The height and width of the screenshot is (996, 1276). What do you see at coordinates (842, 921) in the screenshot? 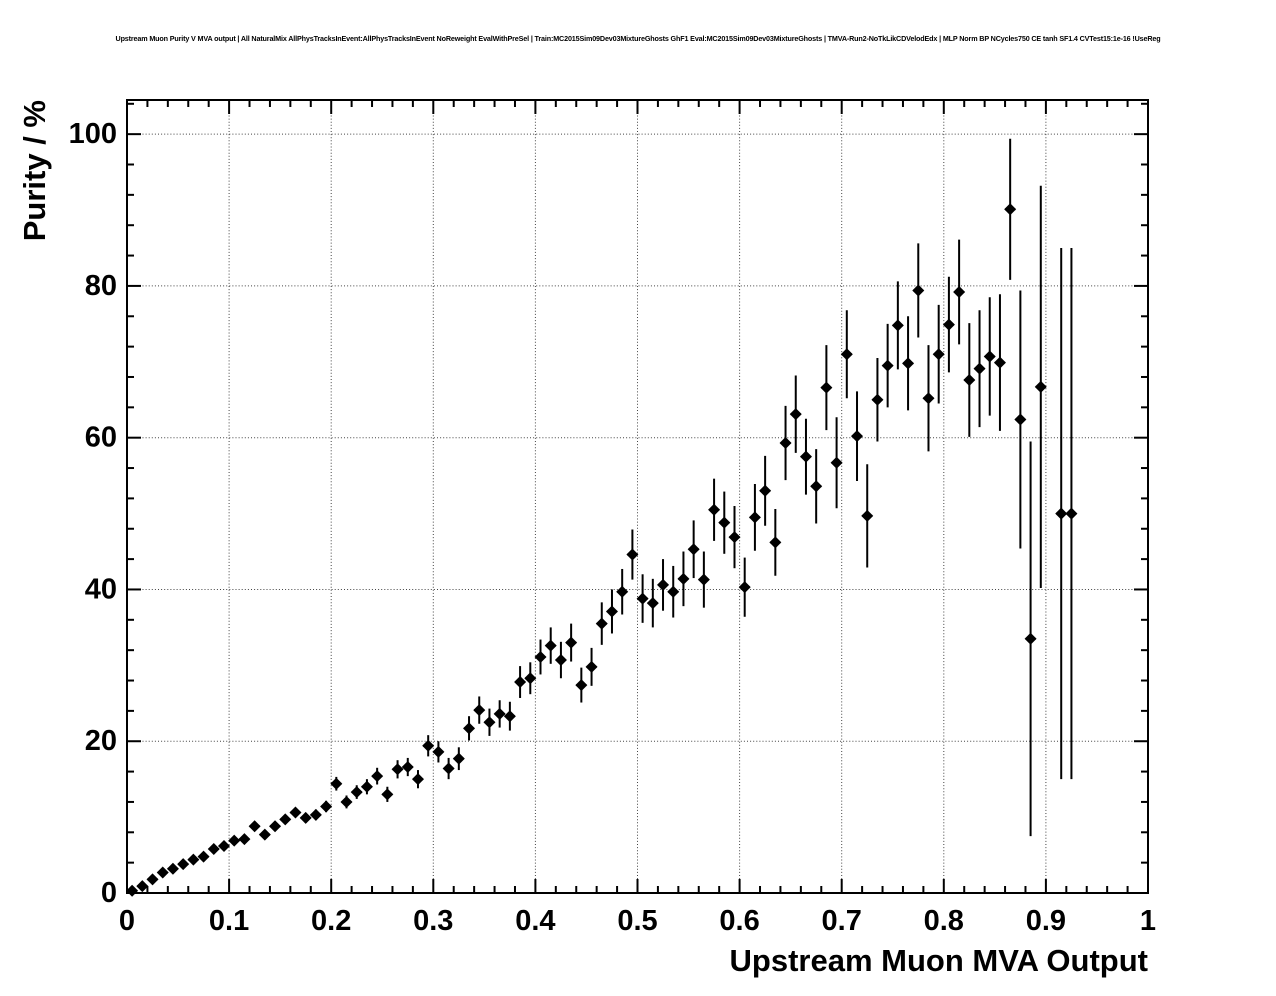
I see `x-tick-label: 0.7` at bounding box center [842, 921].